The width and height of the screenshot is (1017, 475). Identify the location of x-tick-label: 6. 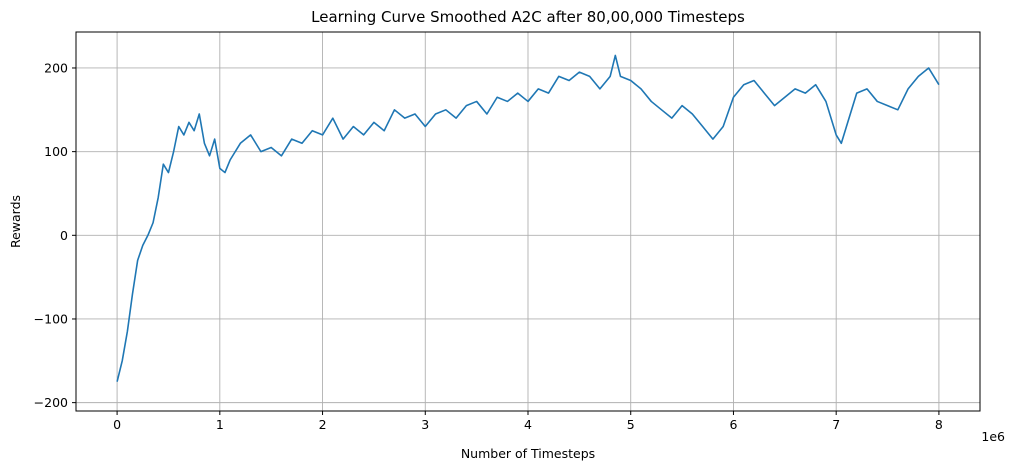
(733, 424).